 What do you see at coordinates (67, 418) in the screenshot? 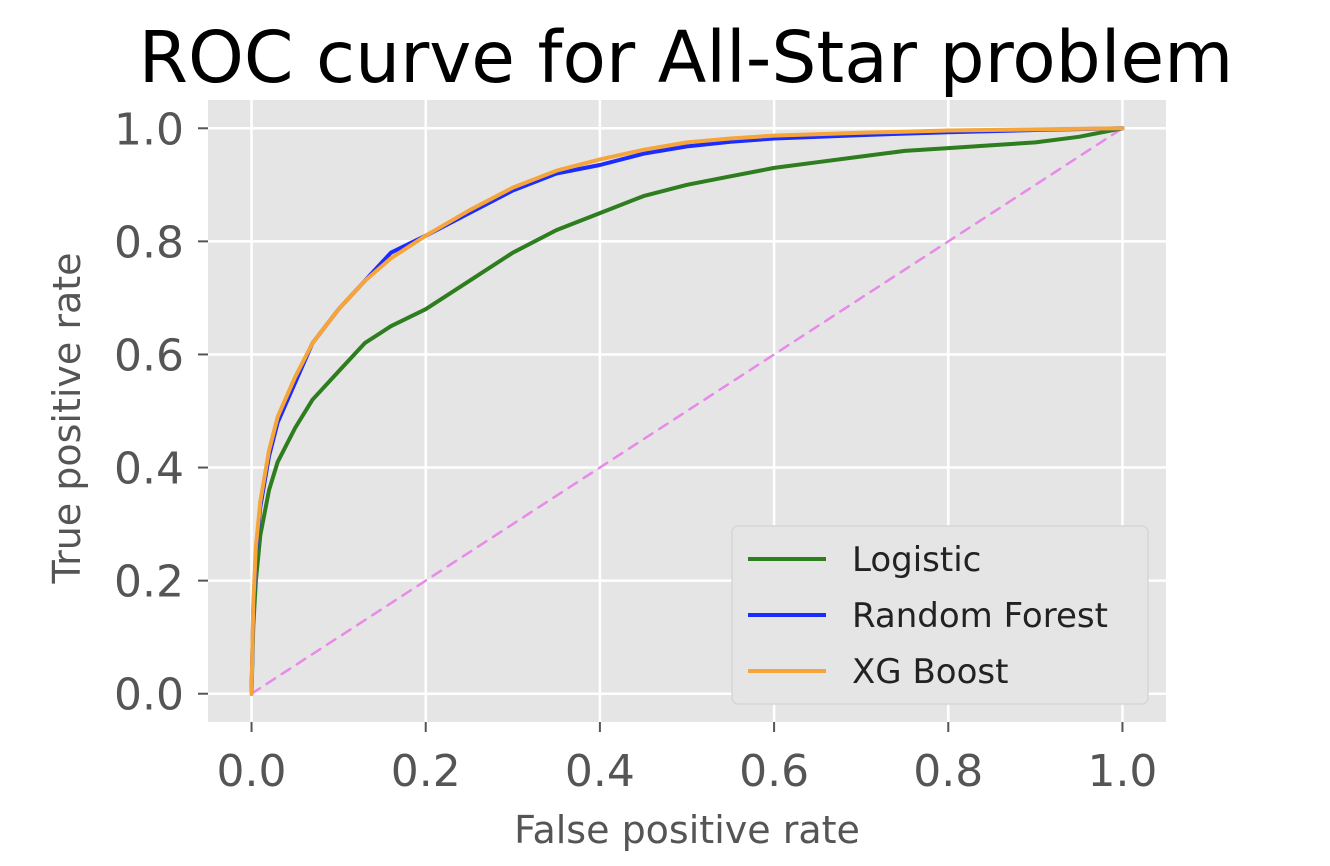
I see `y-axis-label: True positive rate` at bounding box center [67, 418].